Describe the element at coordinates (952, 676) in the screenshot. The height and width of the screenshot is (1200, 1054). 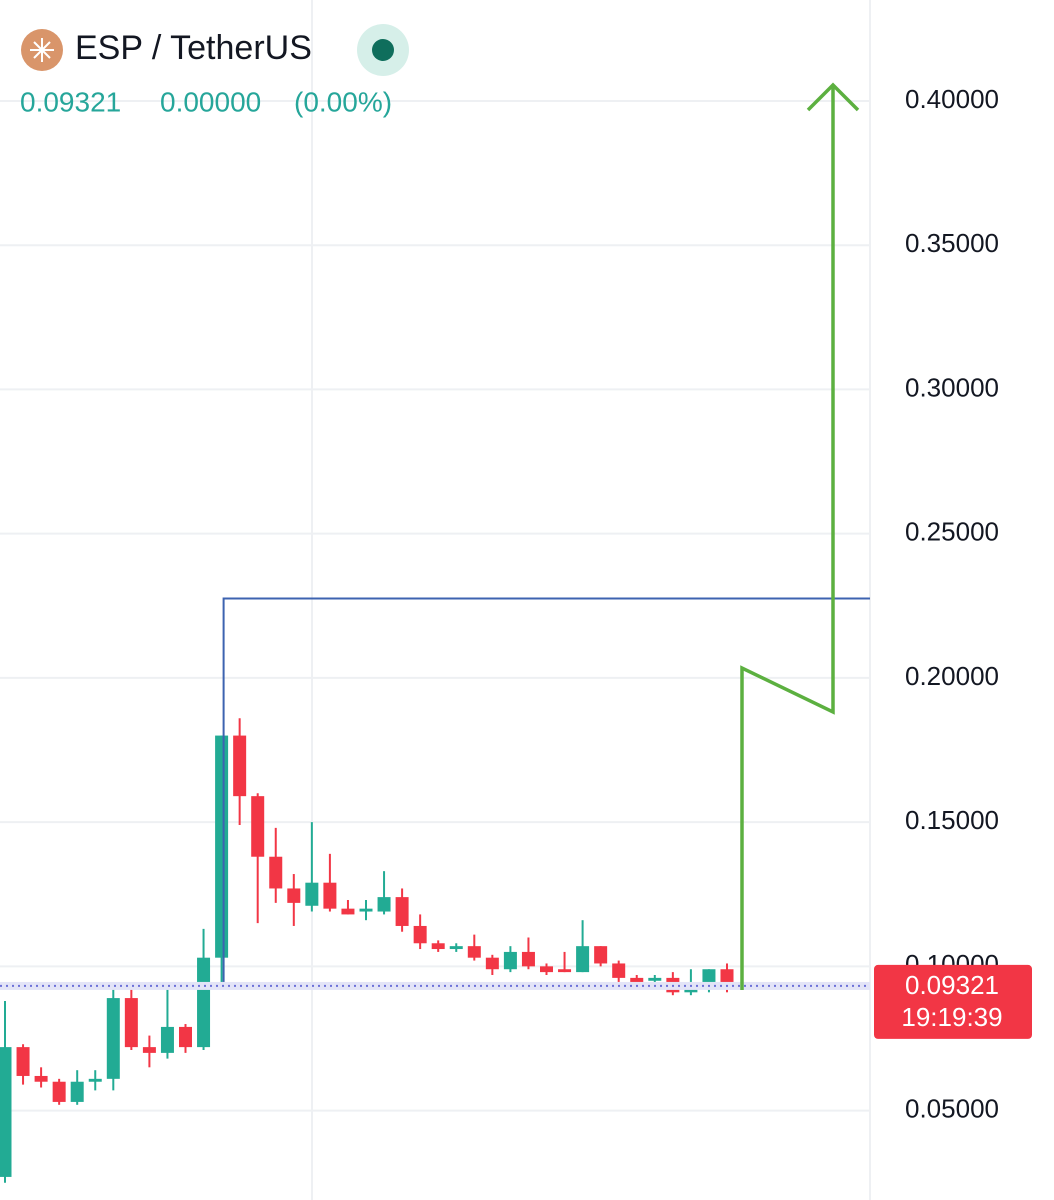
I see `y-tick-label: 0.20000` at that location.